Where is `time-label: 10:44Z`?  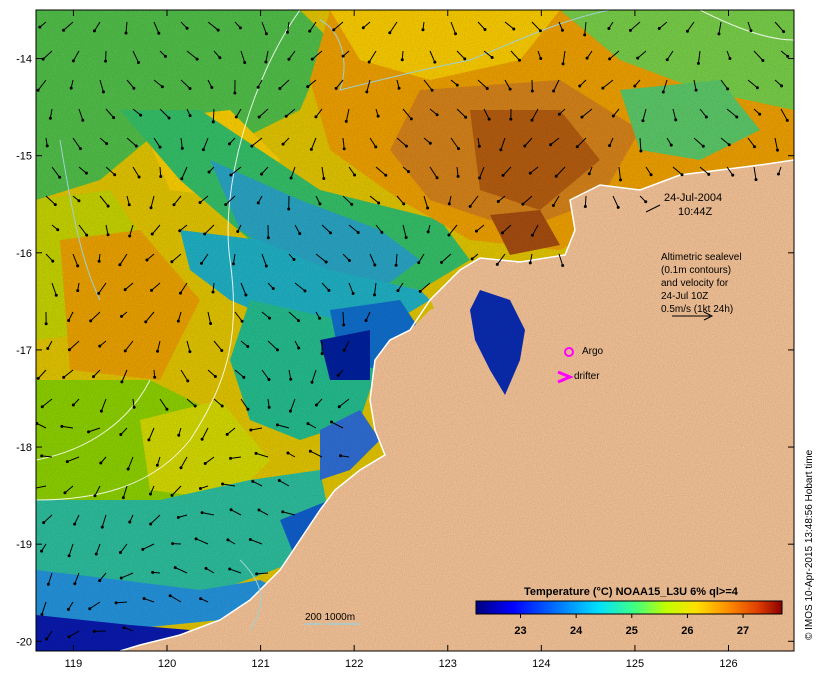 time-label: 10:44Z is located at coordinates (695, 212).